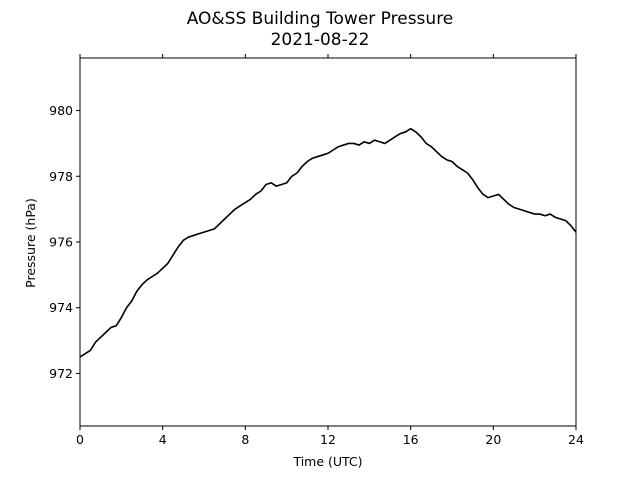 The width and height of the screenshot is (640, 480). What do you see at coordinates (328, 439) in the screenshot?
I see `x-tick-label: 12` at bounding box center [328, 439].